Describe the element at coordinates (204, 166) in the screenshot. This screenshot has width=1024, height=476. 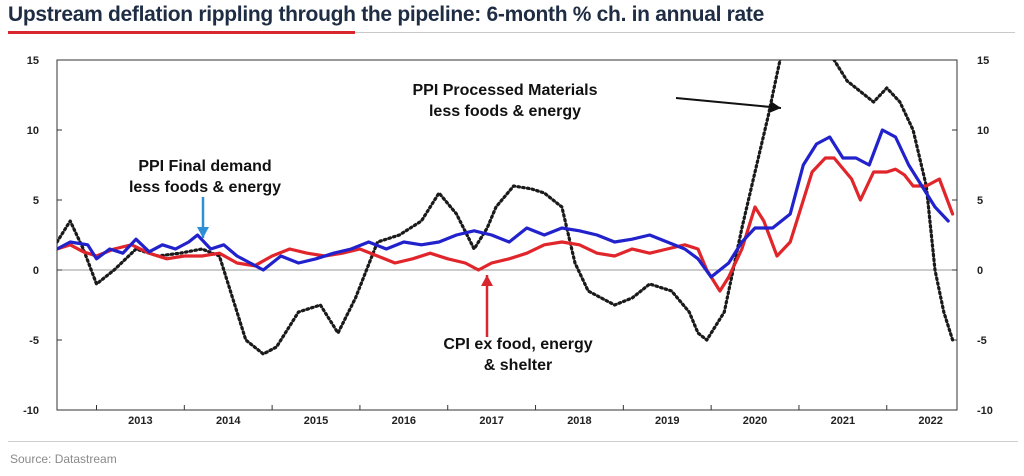
I see `annotation-ppi-final-line1: PPI Final demand` at that location.